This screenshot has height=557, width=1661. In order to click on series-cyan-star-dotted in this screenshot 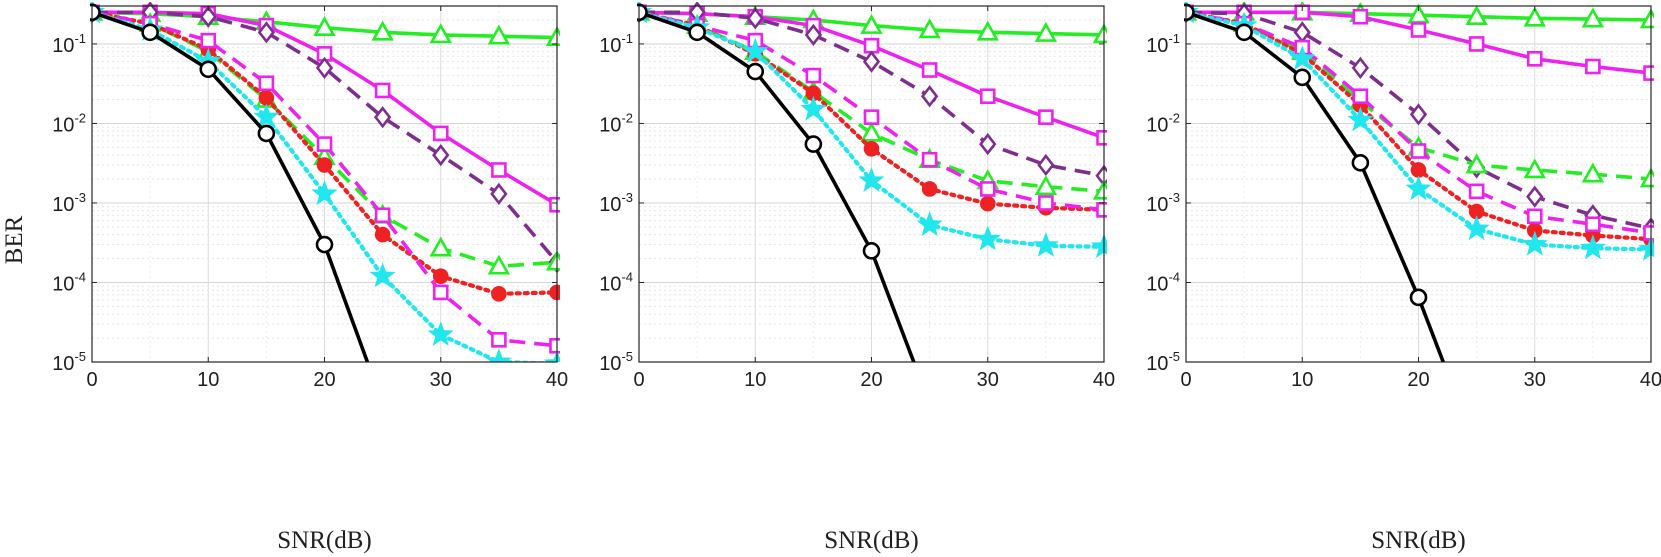, I will do `click(872, 130)`.